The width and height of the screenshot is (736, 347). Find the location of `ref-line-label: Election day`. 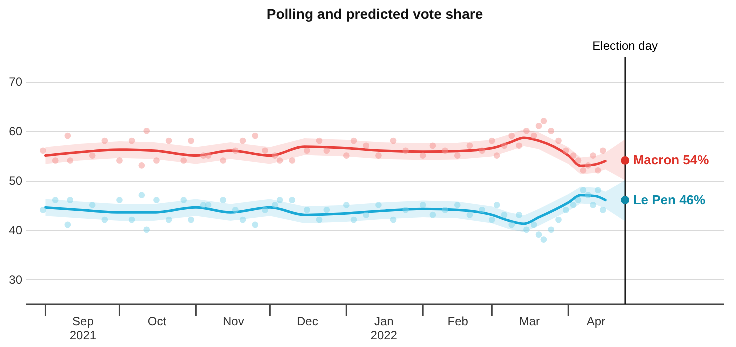

ref-line-label: Election day is located at coordinates (625, 46).